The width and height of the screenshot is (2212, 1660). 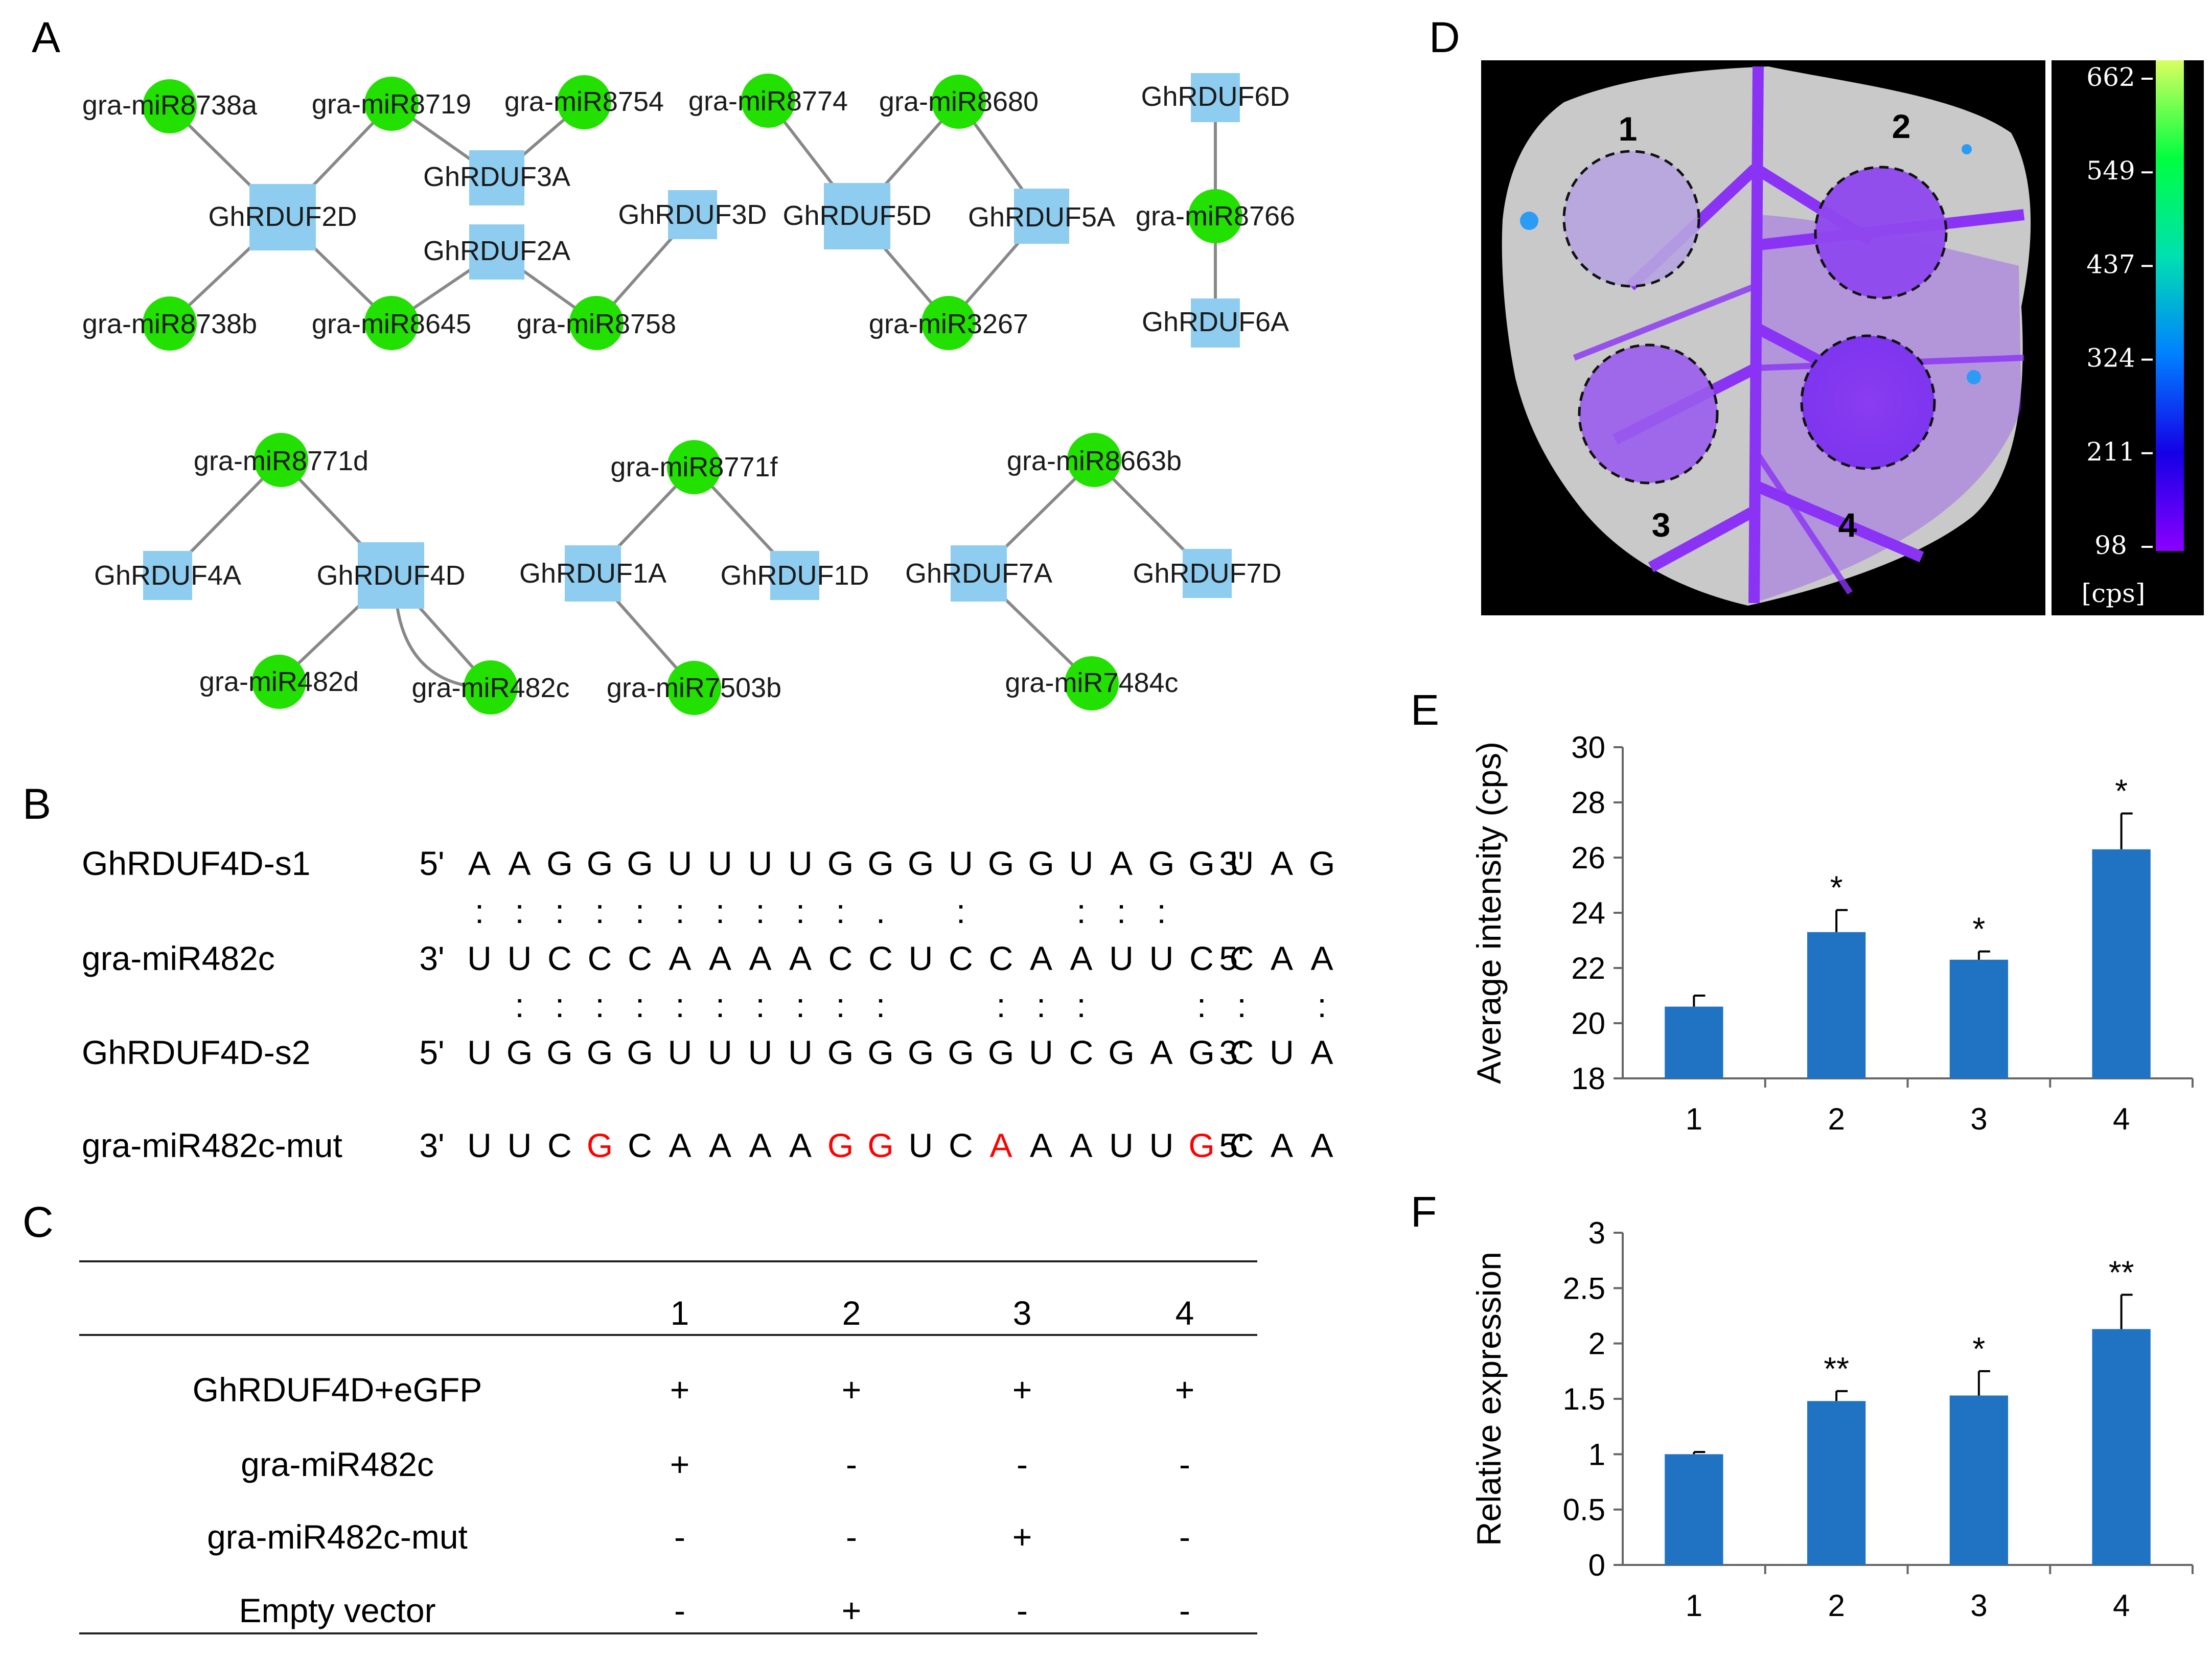 What do you see at coordinates (212, 1145) in the screenshot?
I see `alignment-row-name: gra-miR482c-mut` at bounding box center [212, 1145].